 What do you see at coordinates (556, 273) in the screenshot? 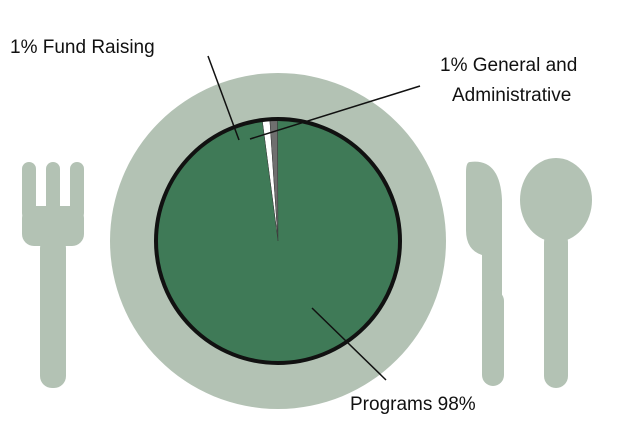
I see `spoon-illustration` at bounding box center [556, 273].